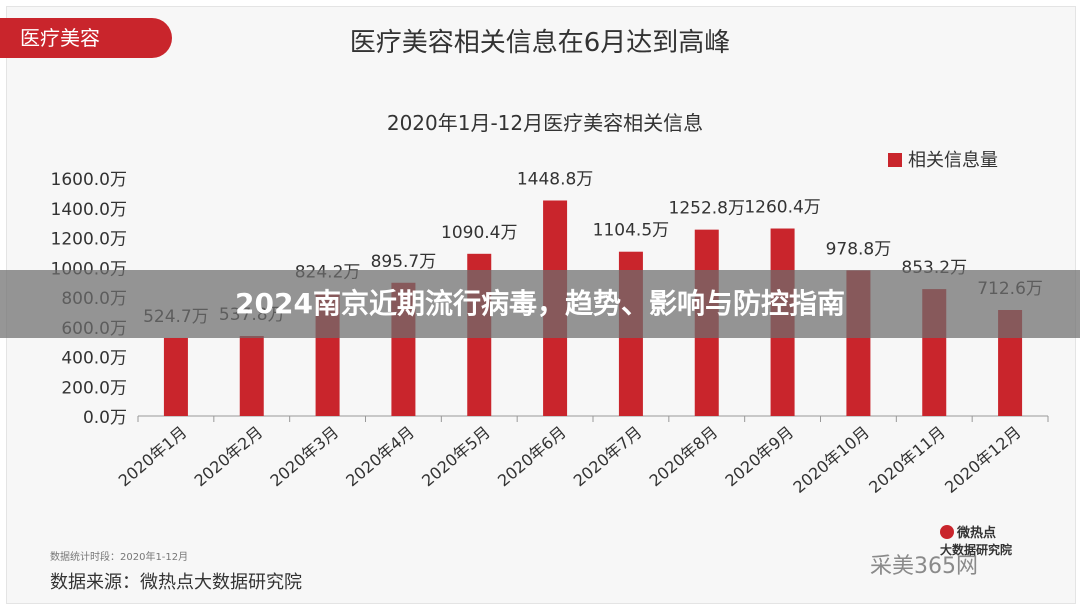 The image size is (1080, 608). I want to click on brand-logo-sub: 大数据研究院, so click(976, 550).